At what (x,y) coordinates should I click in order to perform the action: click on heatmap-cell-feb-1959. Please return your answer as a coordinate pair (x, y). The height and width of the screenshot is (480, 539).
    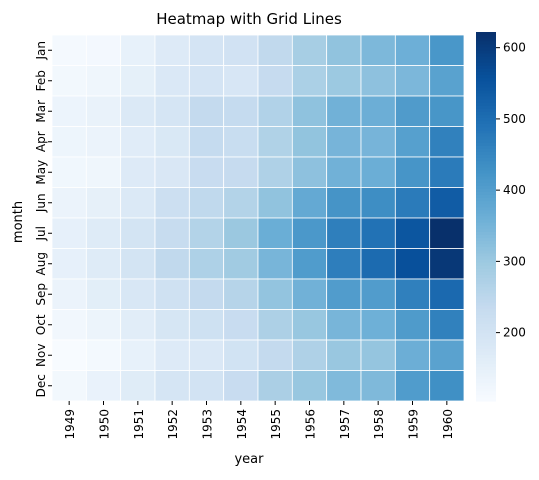
    Looking at the image, I should click on (412, 81).